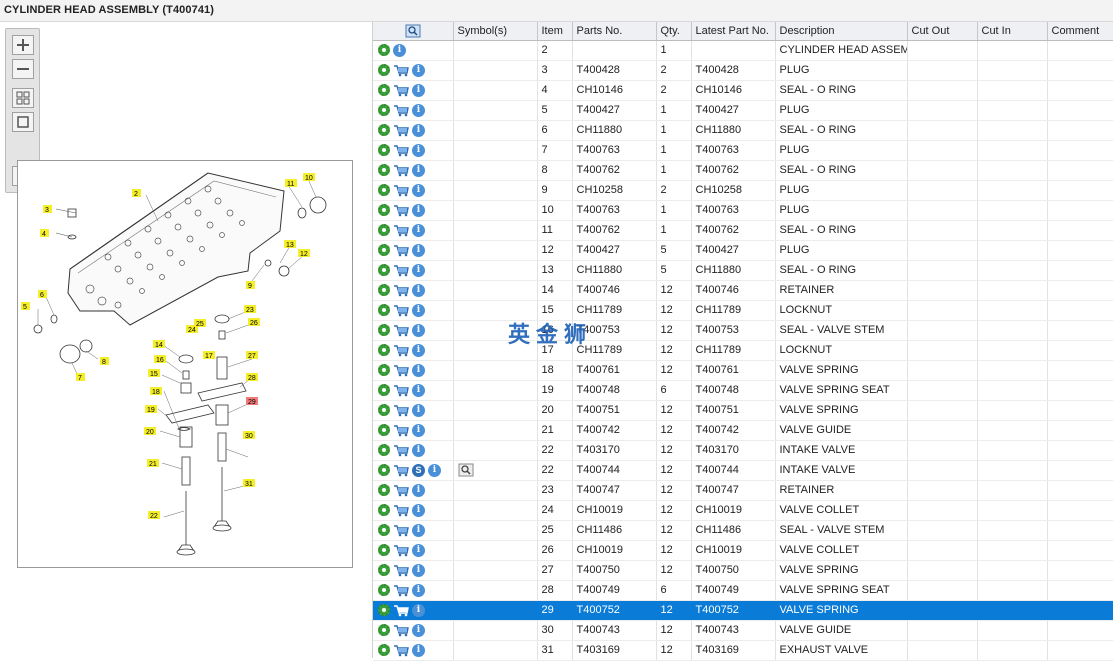 Image resolution: width=1113 pixels, height=661 pixels. What do you see at coordinates (743, 150) in the screenshot?
I see `table-row: i 7 T400763 1 T400763 PLUG` at bounding box center [743, 150].